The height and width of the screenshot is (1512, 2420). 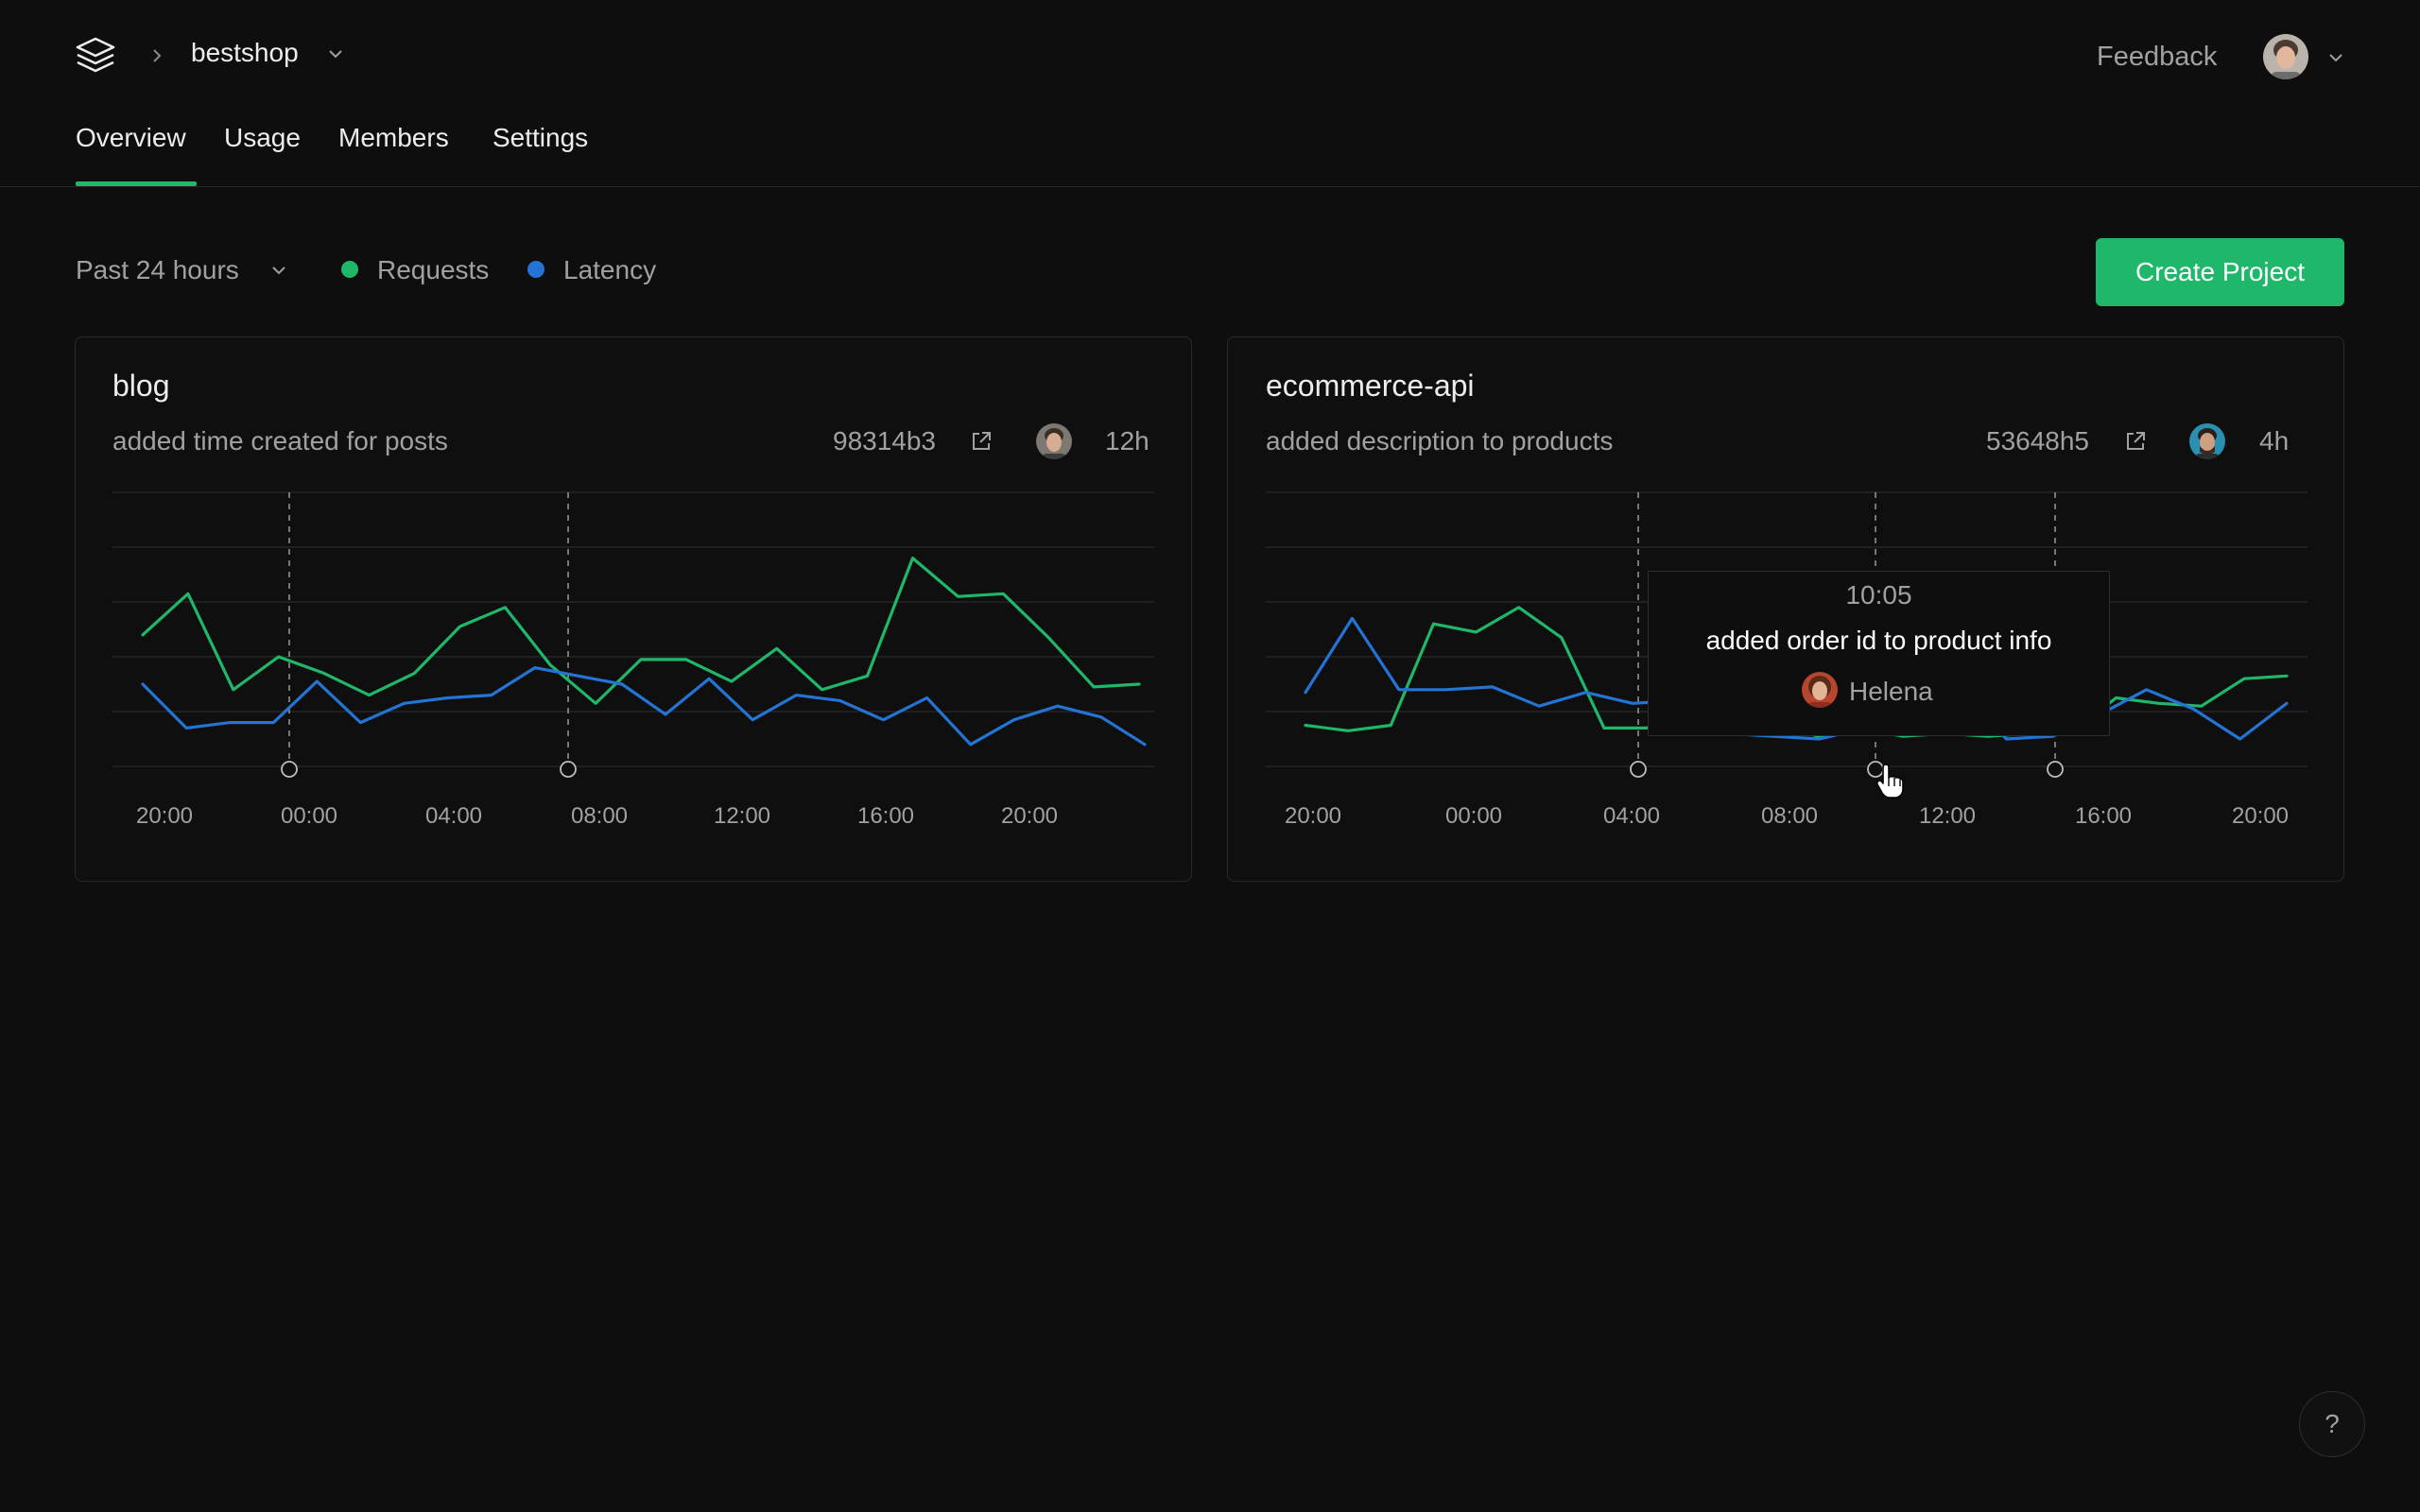 What do you see at coordinates (157, 55) in the screenshot?
I see `breadcrumb-separator-icon` at bounding box center [157, 55].